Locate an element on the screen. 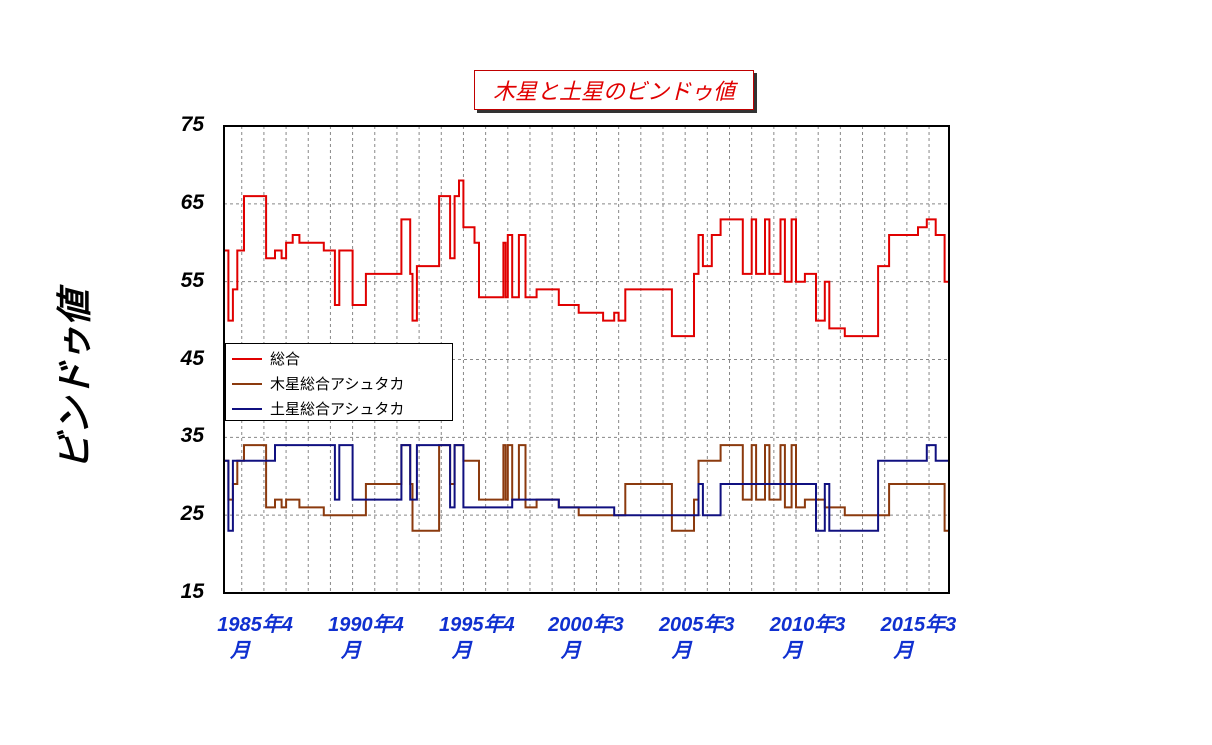 This screenshot has width=1212, height=745. legend: 総合 木星総合アシュタカ 土星総合アシュタカ is located at coordinates (339, 382).